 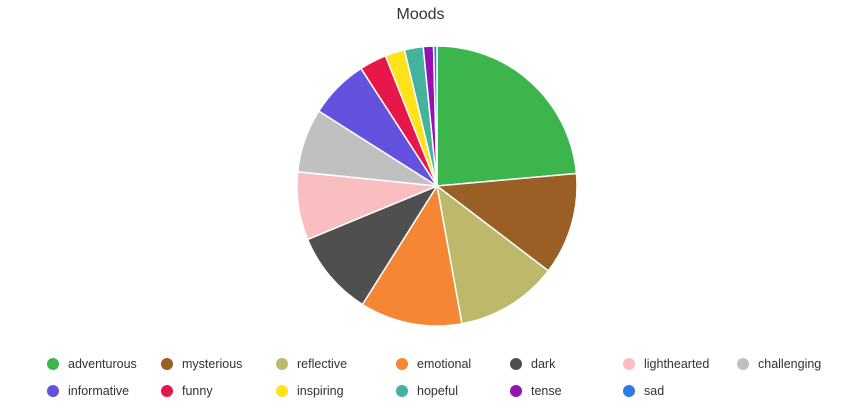 I want to click on legend-item-sad: sad, so click(x=643, y=391).